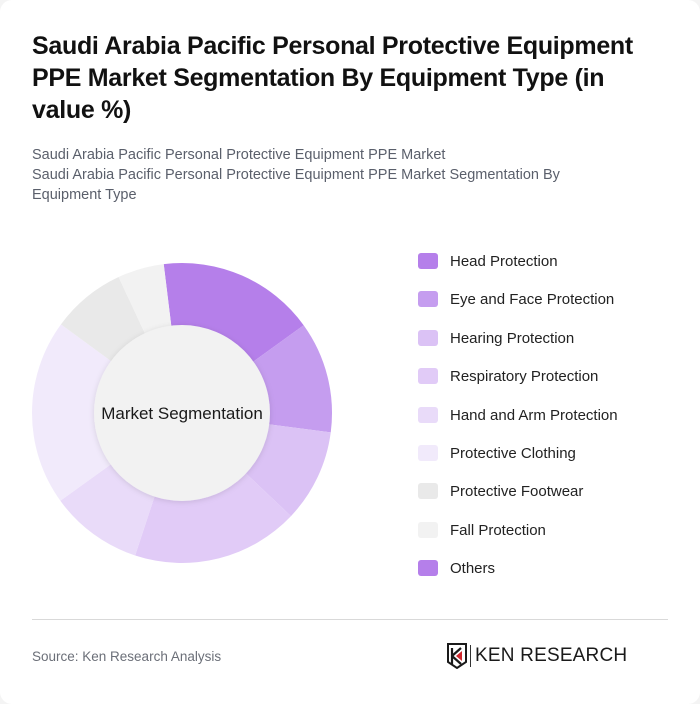  I want to click on legend-item-hearing-protection: Hearing Protection, so click(496, 338).